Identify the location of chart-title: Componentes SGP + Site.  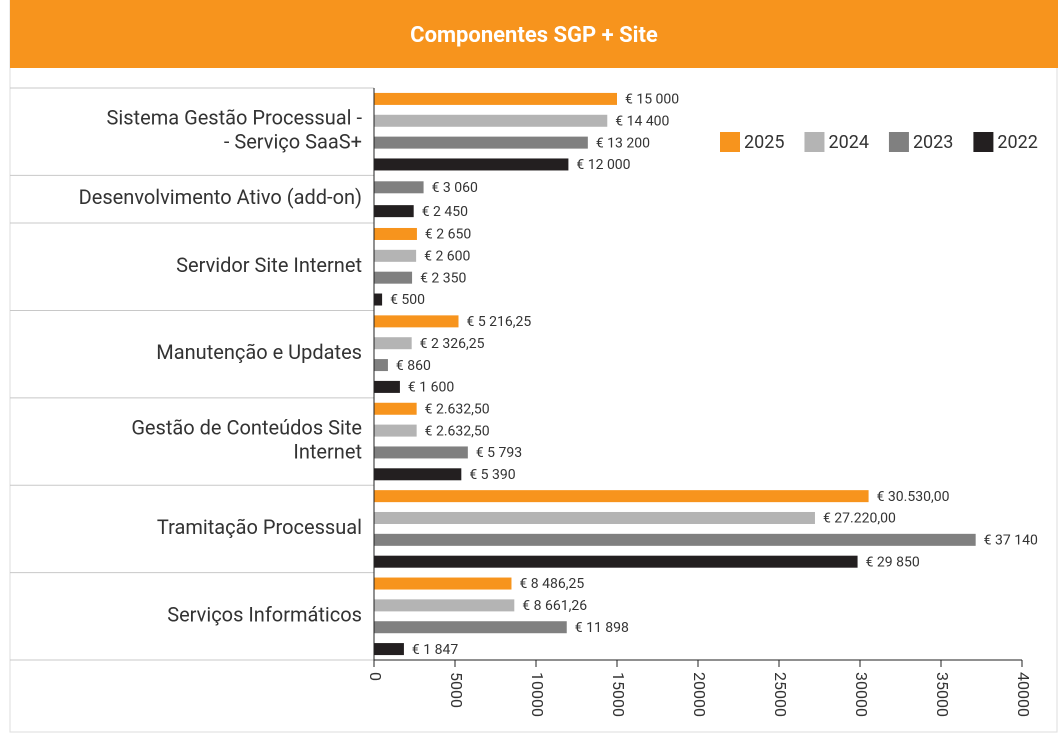
(534, 35).